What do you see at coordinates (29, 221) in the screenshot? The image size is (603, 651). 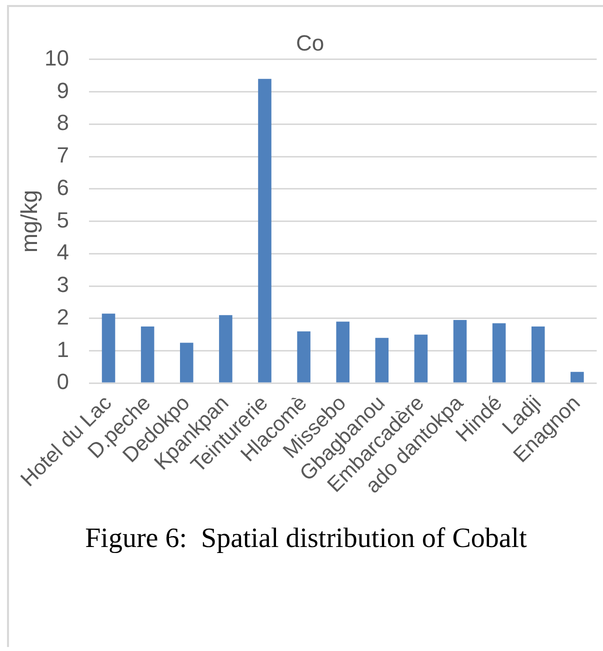 I see `y-axis-title: mg/kg` at bounding box center [29, 221].